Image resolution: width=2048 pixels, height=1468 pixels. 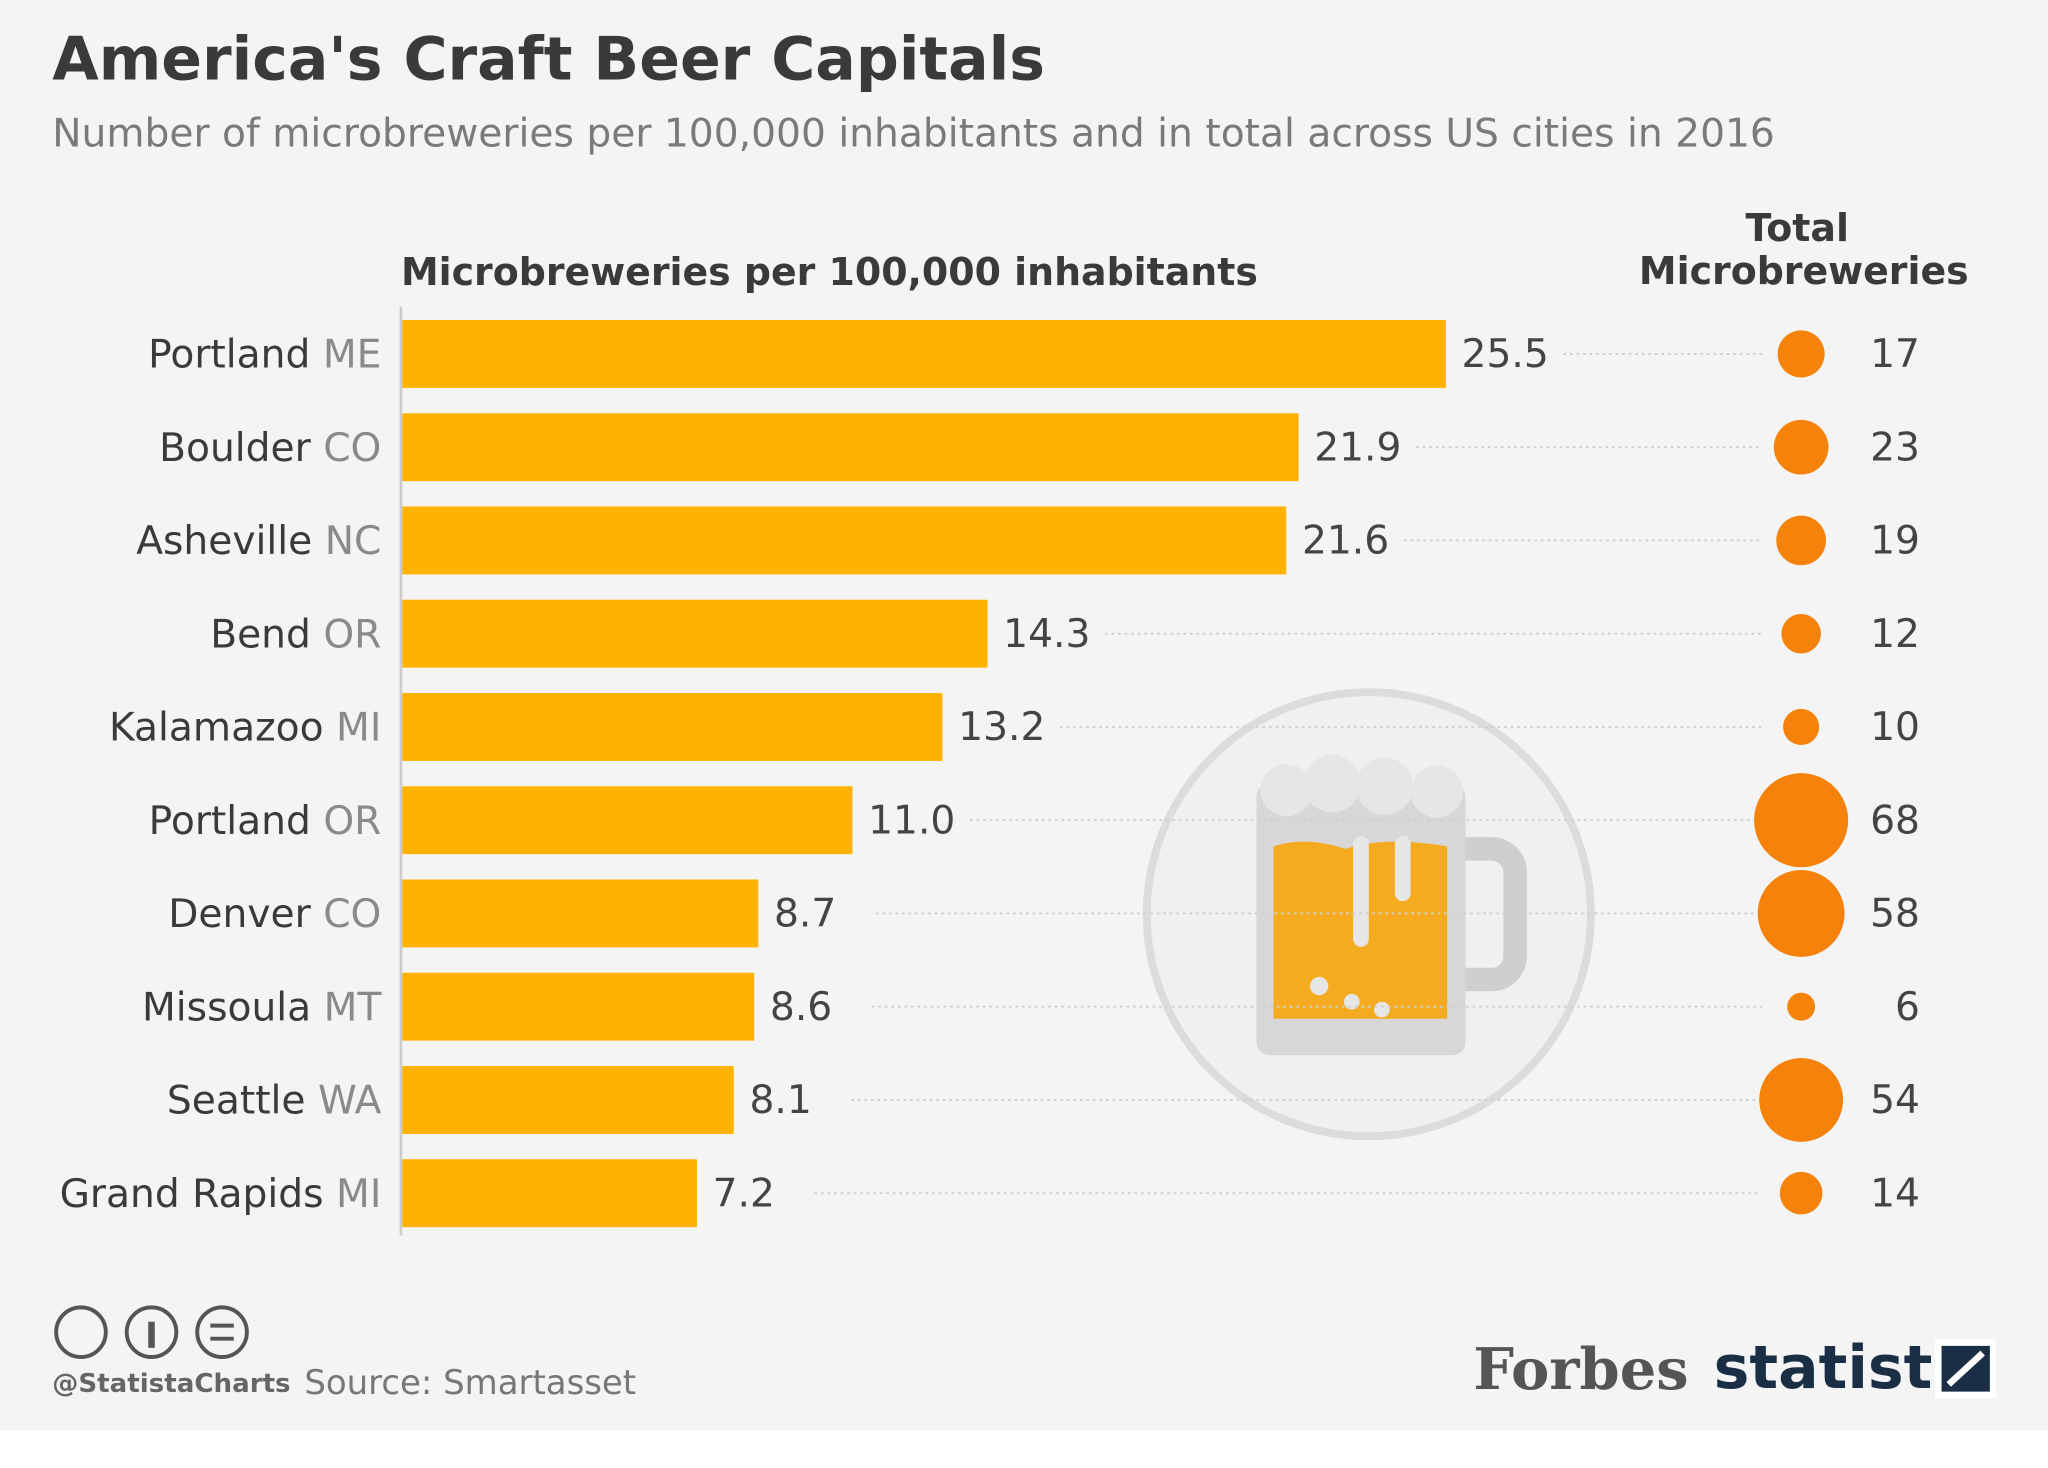 What do you see at coordinates (264, 354) in the screenshot?
I see `category-label: Portland ME` at bounding box center [264, 354].